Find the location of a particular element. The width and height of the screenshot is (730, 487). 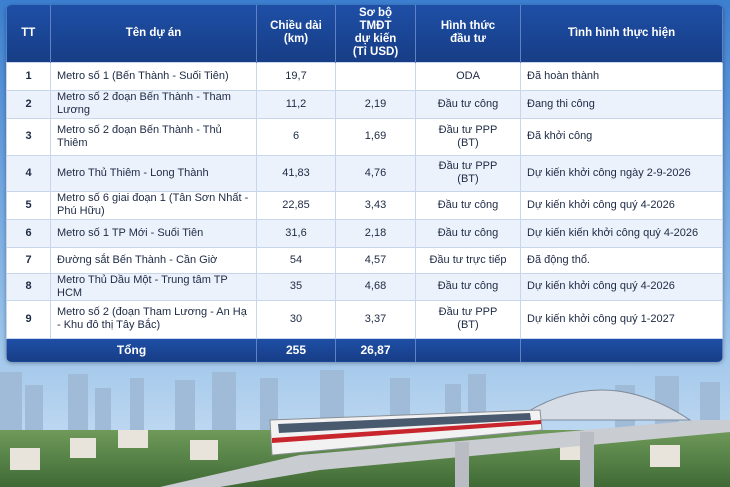

cell: Đang thi công is located at coordinates (621, 104).